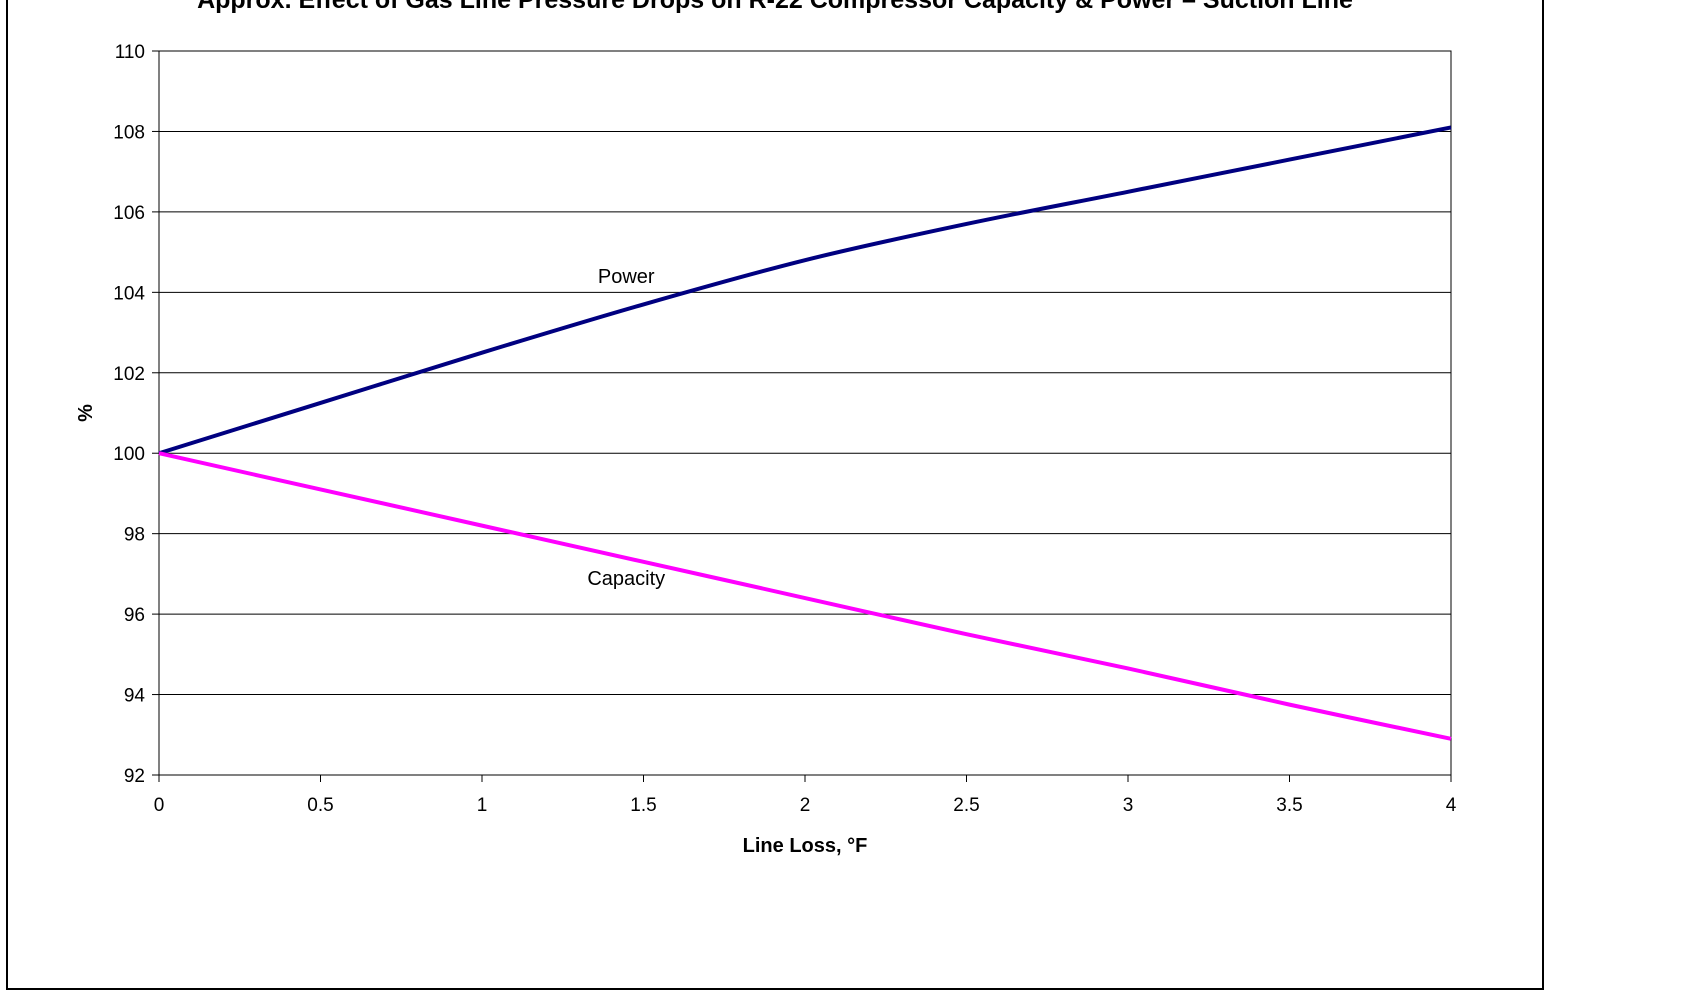 The width and height of the screenshot is (1701, 990). I want to click on y-tick-label: 102, so click(129, 374).